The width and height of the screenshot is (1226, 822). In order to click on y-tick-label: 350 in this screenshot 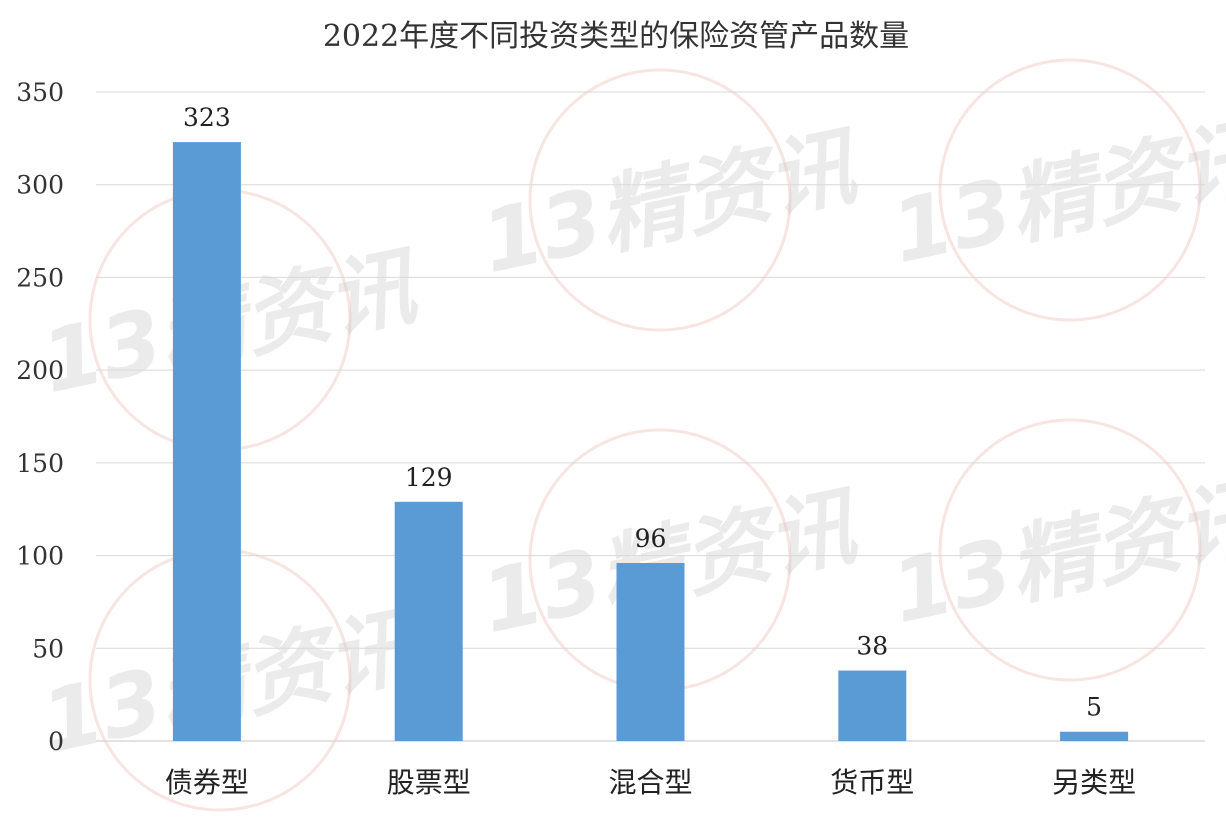, I will do `click(40, 92)`.